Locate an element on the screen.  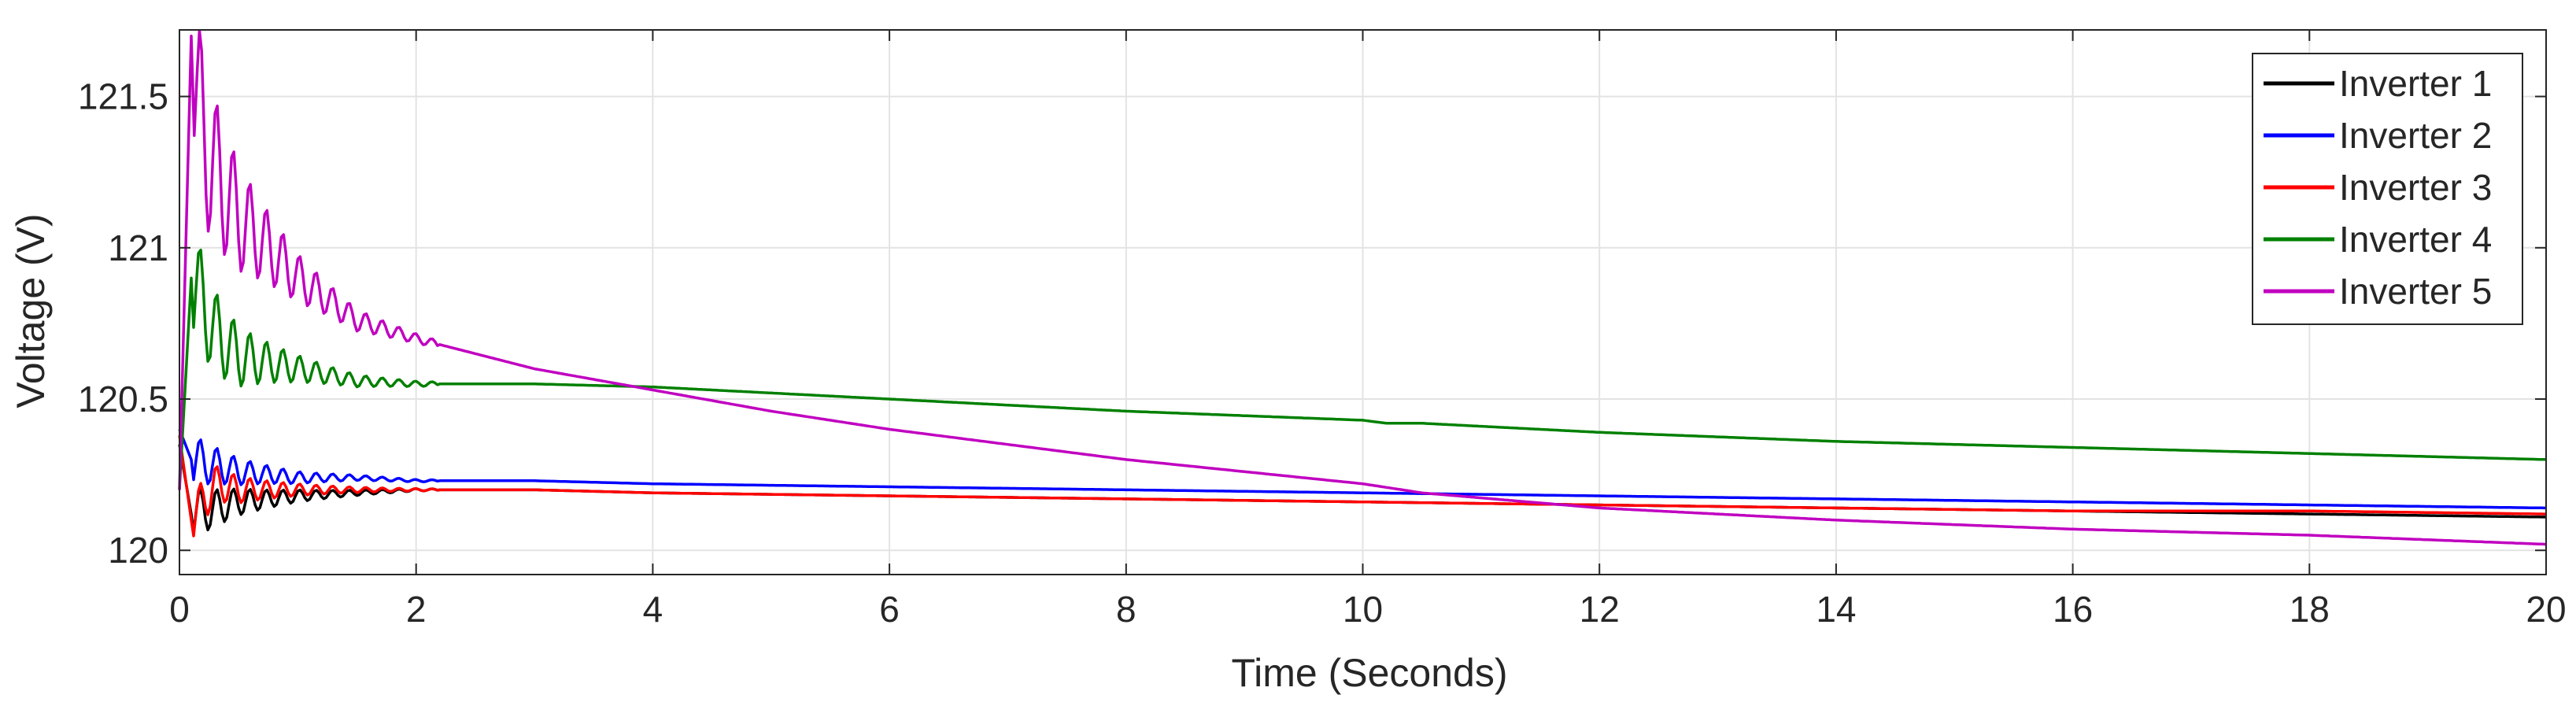
legend-label: Inverter 5 is located at coordinates (2415, 291).